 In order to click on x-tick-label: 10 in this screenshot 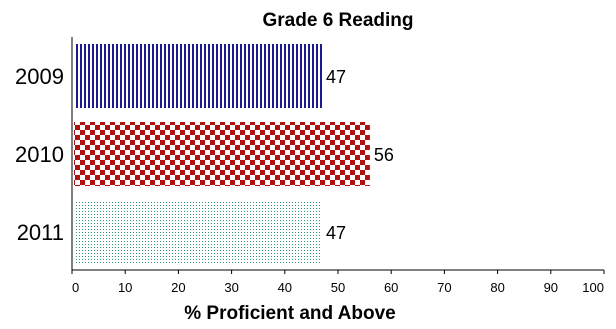, I will do `click(125, 287)`.